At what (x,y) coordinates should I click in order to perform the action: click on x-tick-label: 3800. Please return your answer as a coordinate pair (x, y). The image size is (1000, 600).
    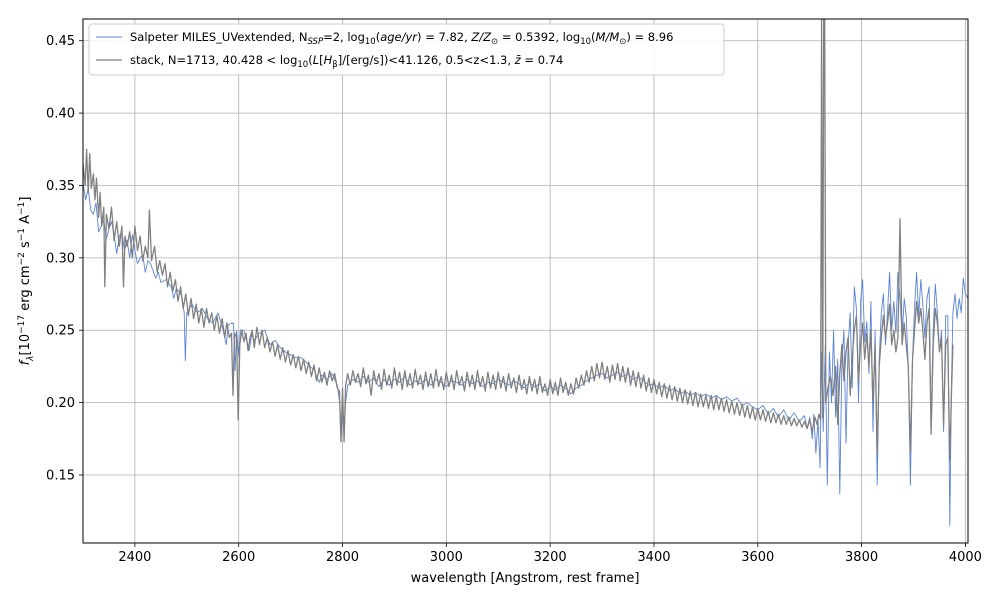
    Looking at the image, I should click on (861, 557).